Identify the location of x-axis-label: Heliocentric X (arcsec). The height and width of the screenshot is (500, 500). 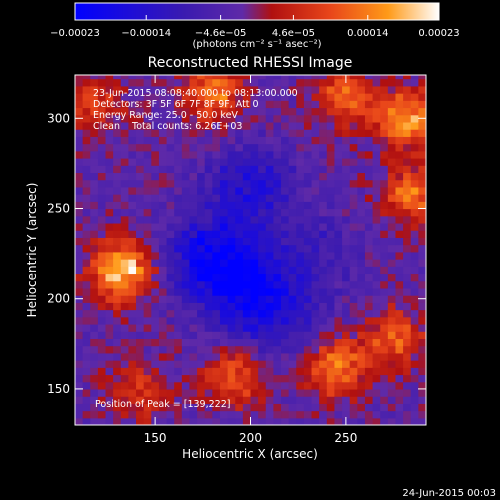
(250, 454).